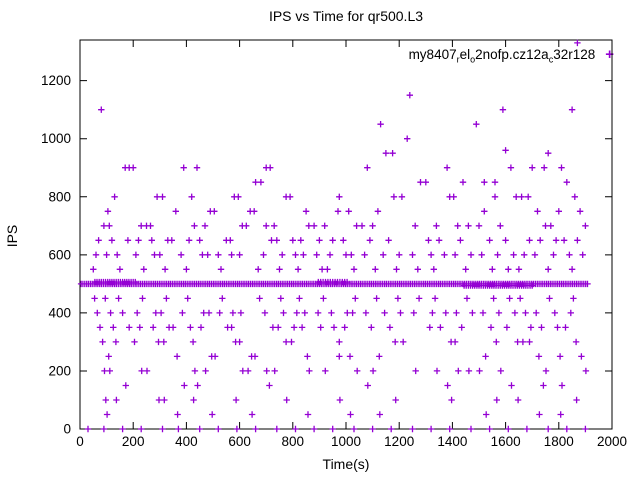  What do you see at coordinates (609, 54) in the screenshot?
I see `legend-plus-marker: +` at bounding box center [609, 54].